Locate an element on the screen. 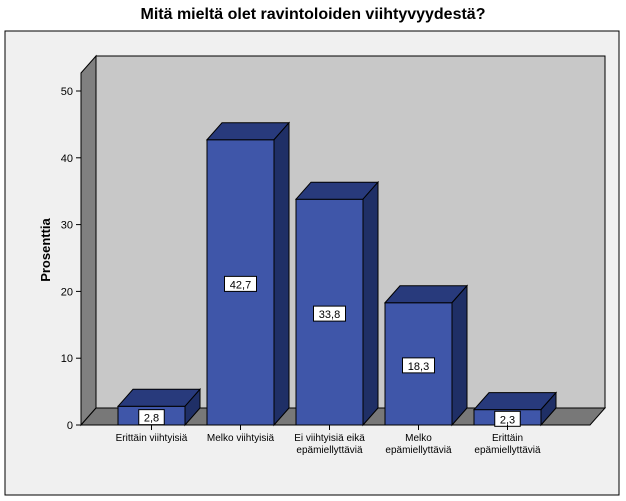  data-label: 2,8 is located at coordinates (151, 419).